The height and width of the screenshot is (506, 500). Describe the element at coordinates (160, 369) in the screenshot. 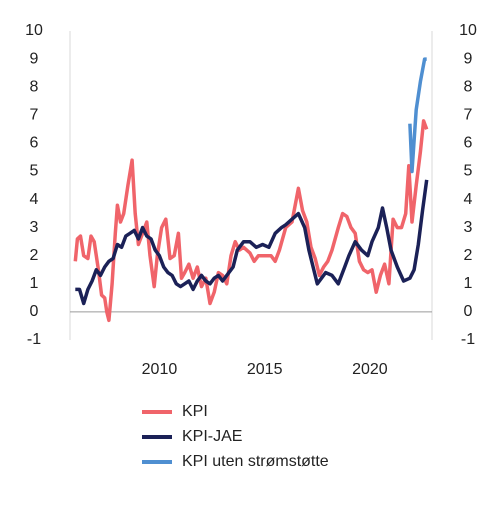

I see `x-tick-label: 2010` at that location.